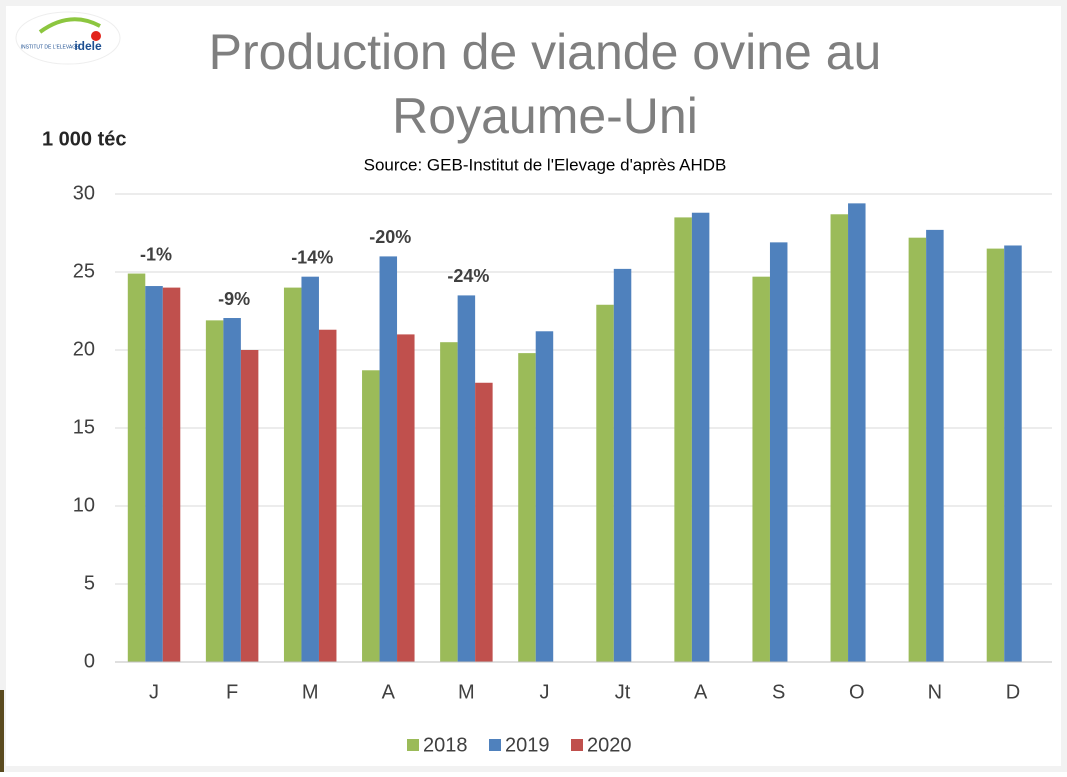 The height and width of the screenshot is (777, 1067). Describe the element at coordinates (857, 692) in the screenshot. I see `x-tick-label: O` at that location.